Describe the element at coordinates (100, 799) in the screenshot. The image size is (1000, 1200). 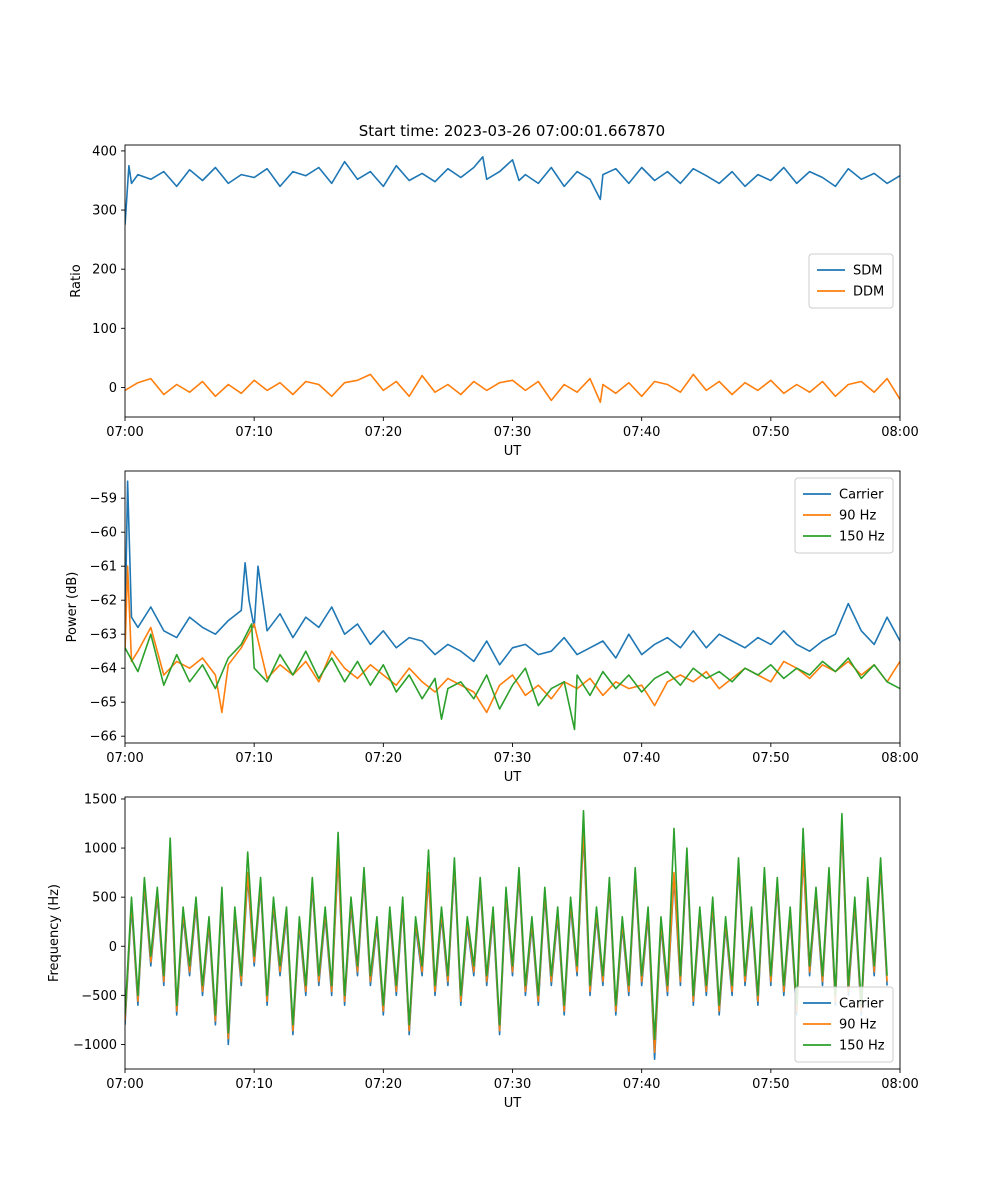
I see `y-tick-label: 1500` at that location.